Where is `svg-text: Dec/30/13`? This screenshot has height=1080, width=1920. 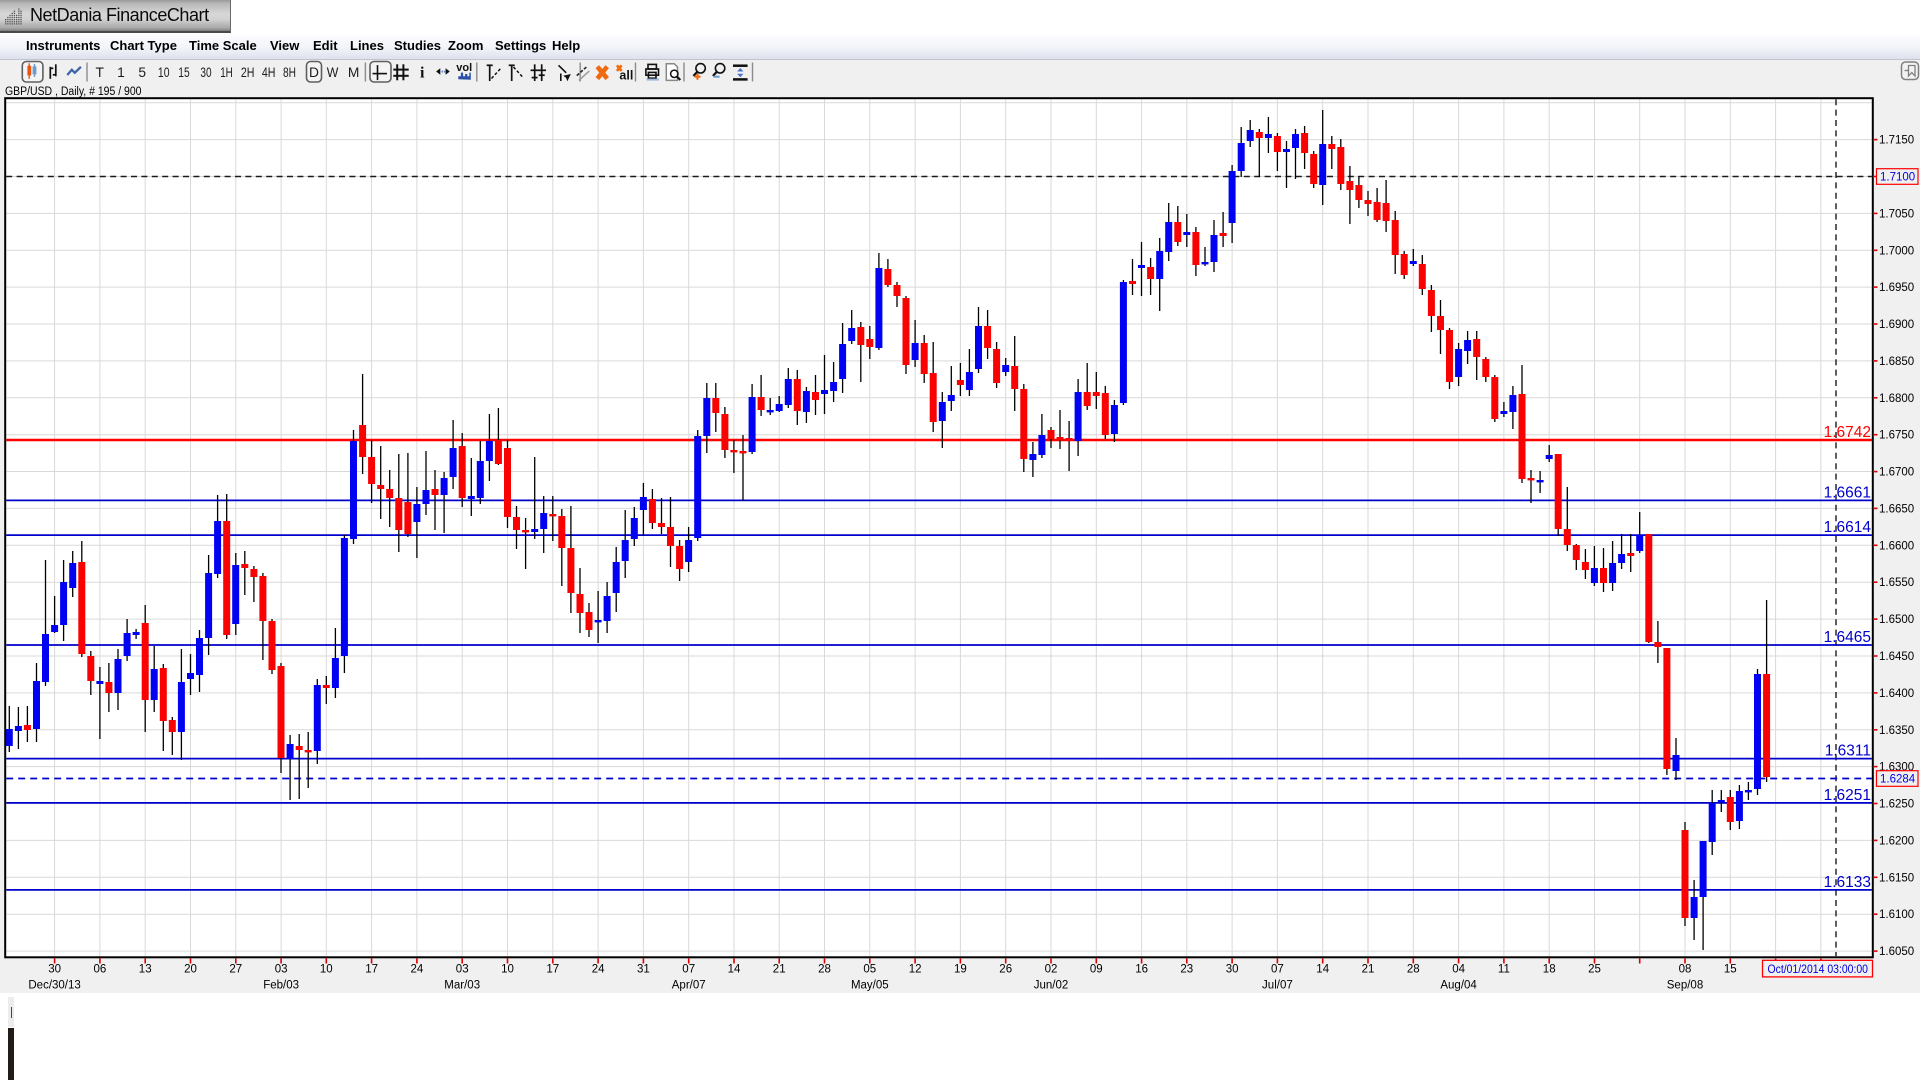
svg-text: Dec/30/13 is located at coordinates (54, 986).